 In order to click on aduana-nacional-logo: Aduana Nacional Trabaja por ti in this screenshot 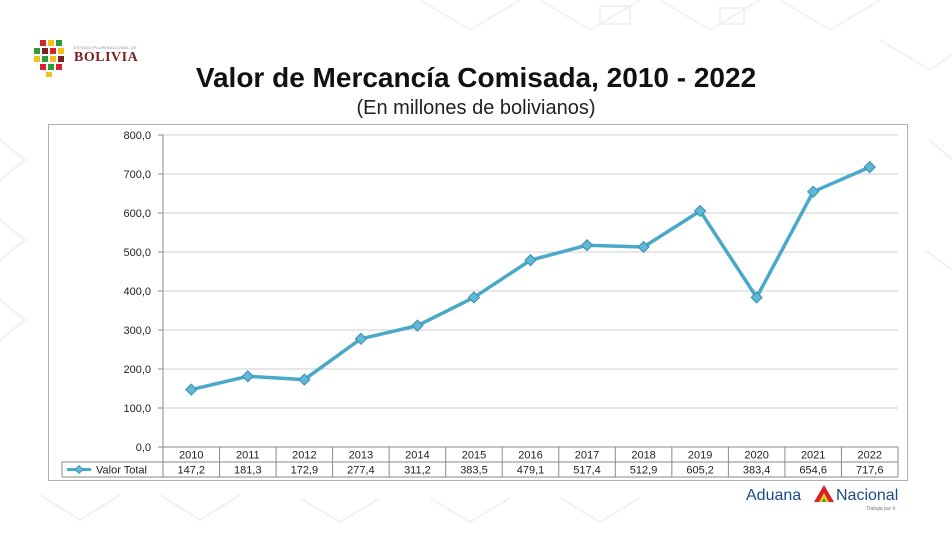, I will do `click(831, 504)`.